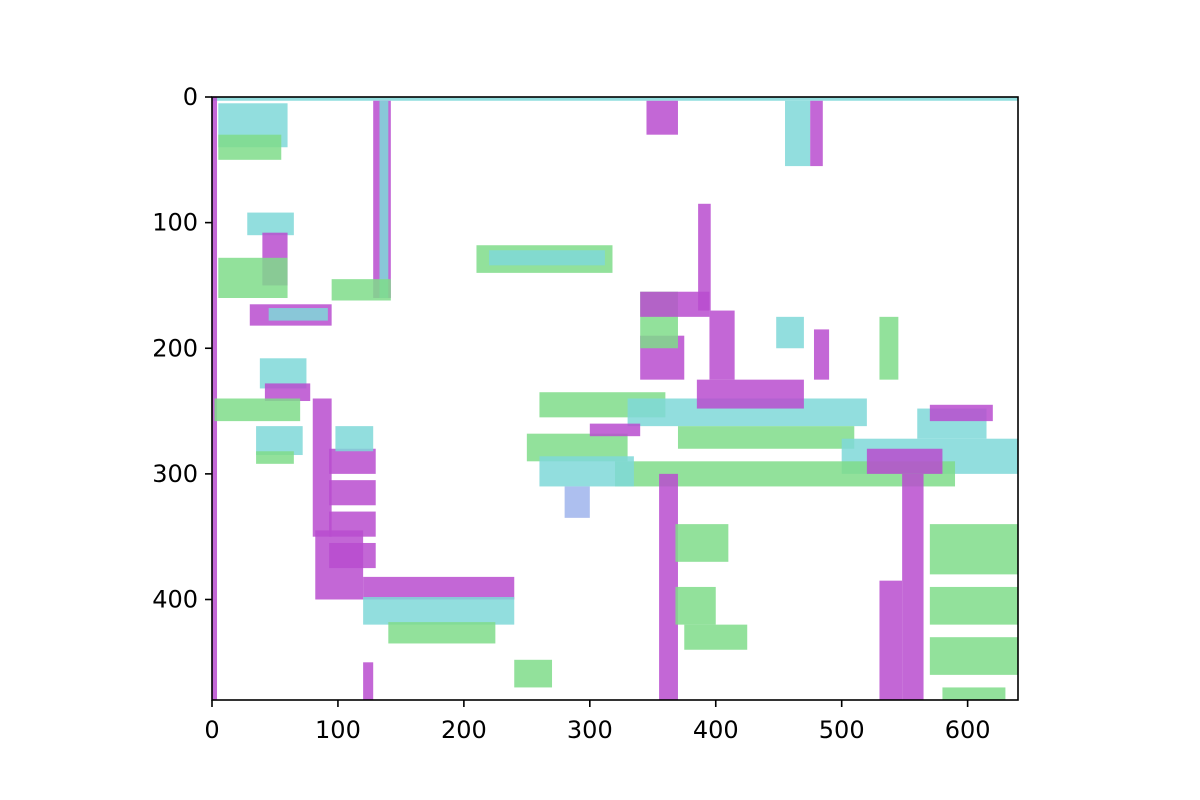 This screenshot has width=1200, height=800. I want to click on y-tick-label: 400, so click(175, 600).